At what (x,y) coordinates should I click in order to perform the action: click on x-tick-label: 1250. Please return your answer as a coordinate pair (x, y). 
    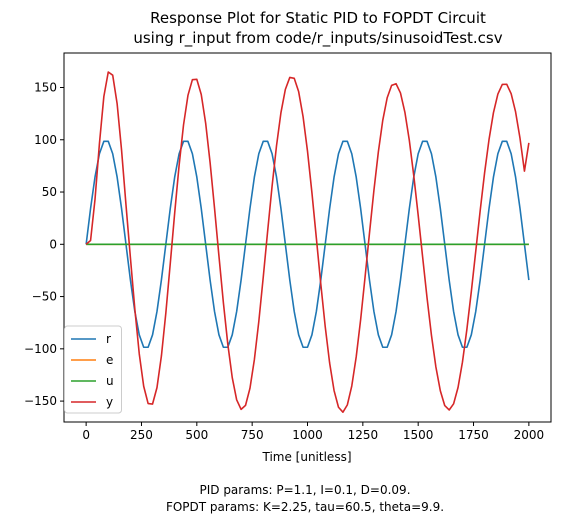
    Looking at the image, I should click on (363, 435).